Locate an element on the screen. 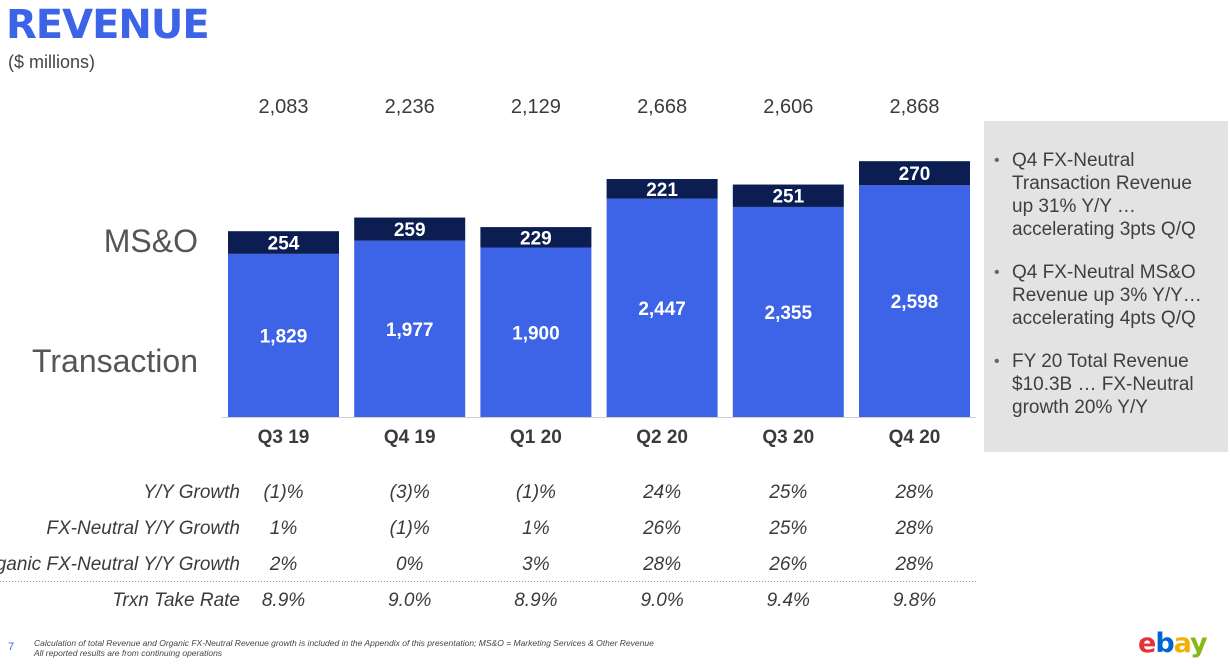 The image size is (1230, 664). data-label-transaction: 1,829 is located at coordinates (284, 336).